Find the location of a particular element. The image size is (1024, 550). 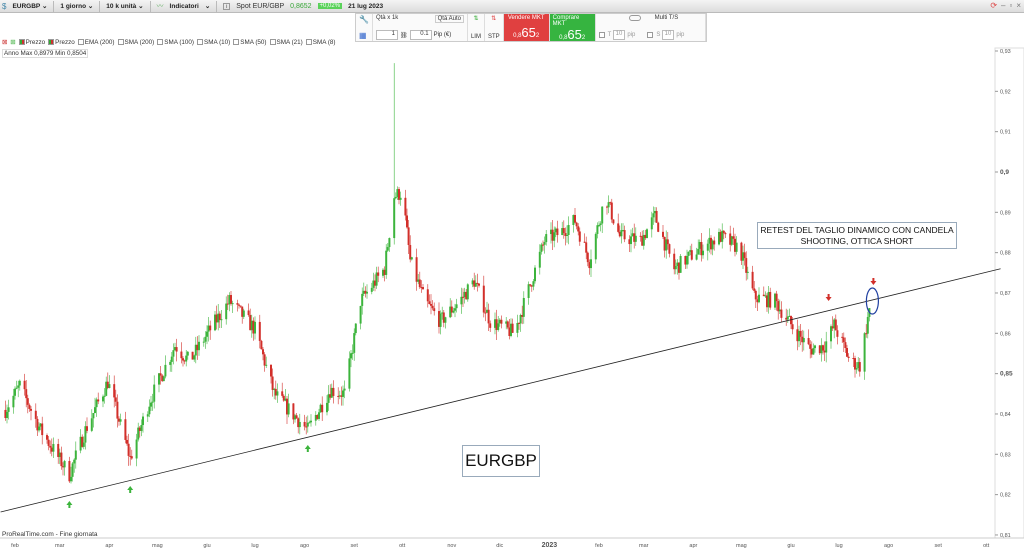

pip-input: 0.1 is located at coordinates (420, 35).